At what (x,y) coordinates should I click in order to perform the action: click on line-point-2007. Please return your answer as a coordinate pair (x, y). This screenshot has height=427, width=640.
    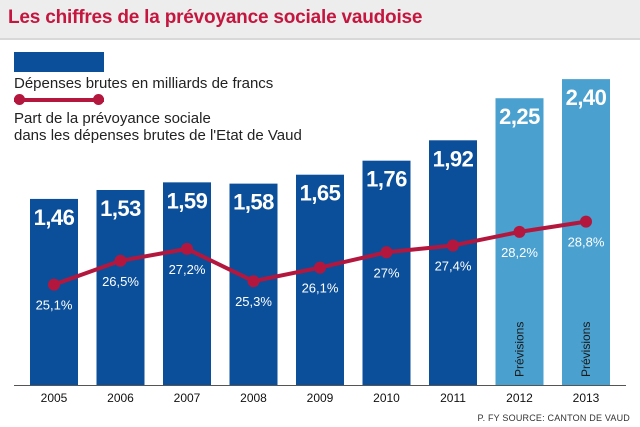
    Looking at the image, I should click on (187, 248).